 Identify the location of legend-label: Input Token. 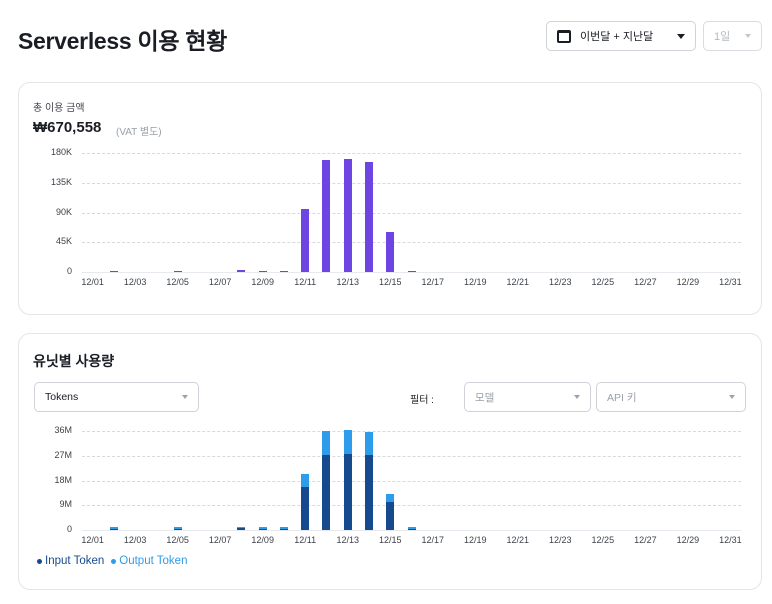
(75, 561).